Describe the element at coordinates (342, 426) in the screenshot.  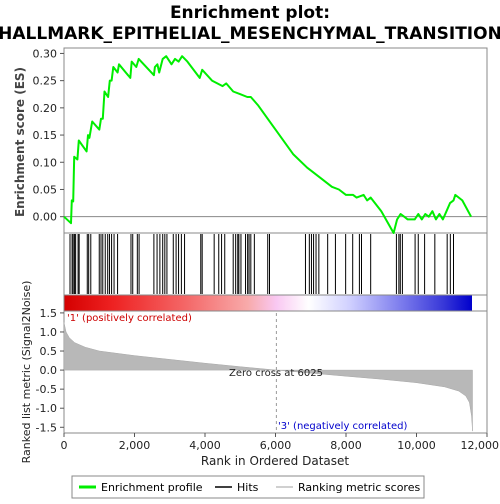
I see `negative-correlation-label: '3' (negatively correlated)` at that location.